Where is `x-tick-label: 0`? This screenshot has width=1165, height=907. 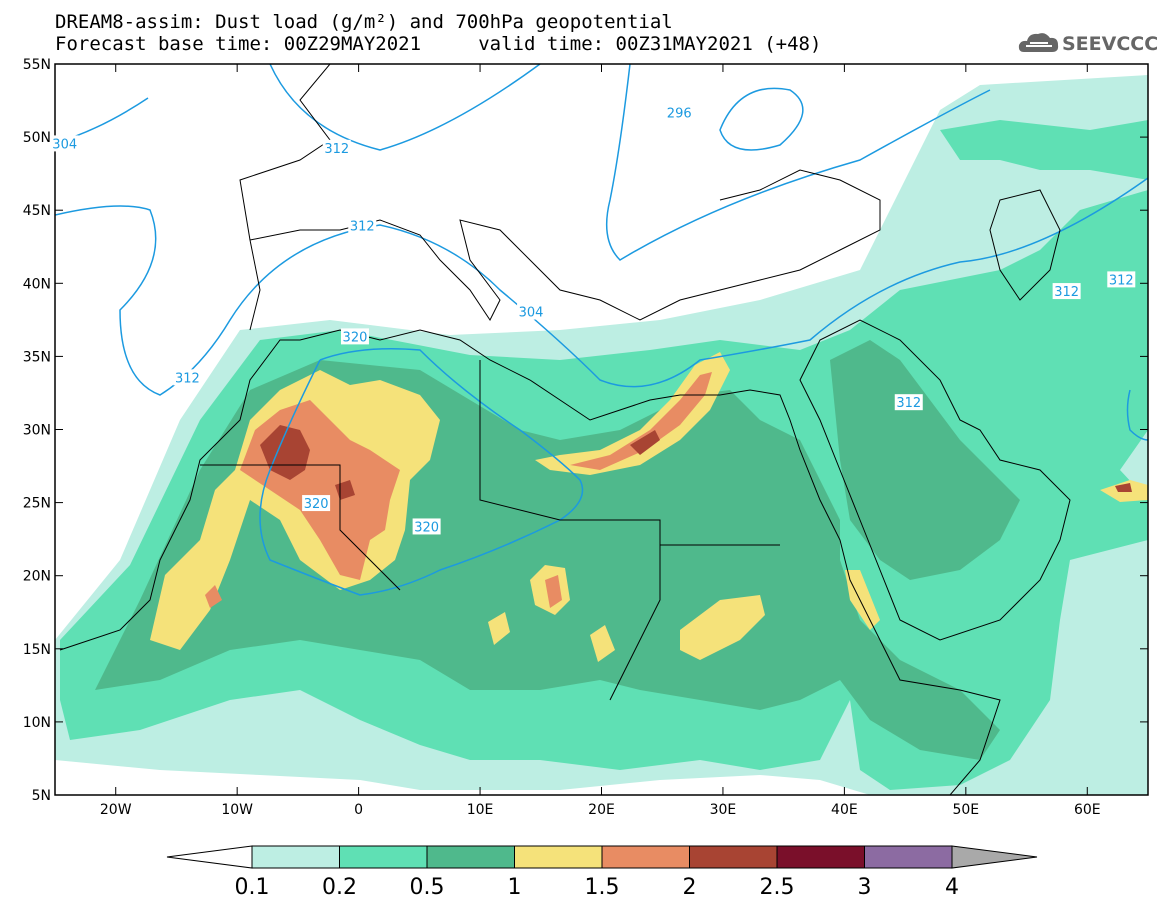 x-tick-label: 0 is located at coordinates (358, 810).